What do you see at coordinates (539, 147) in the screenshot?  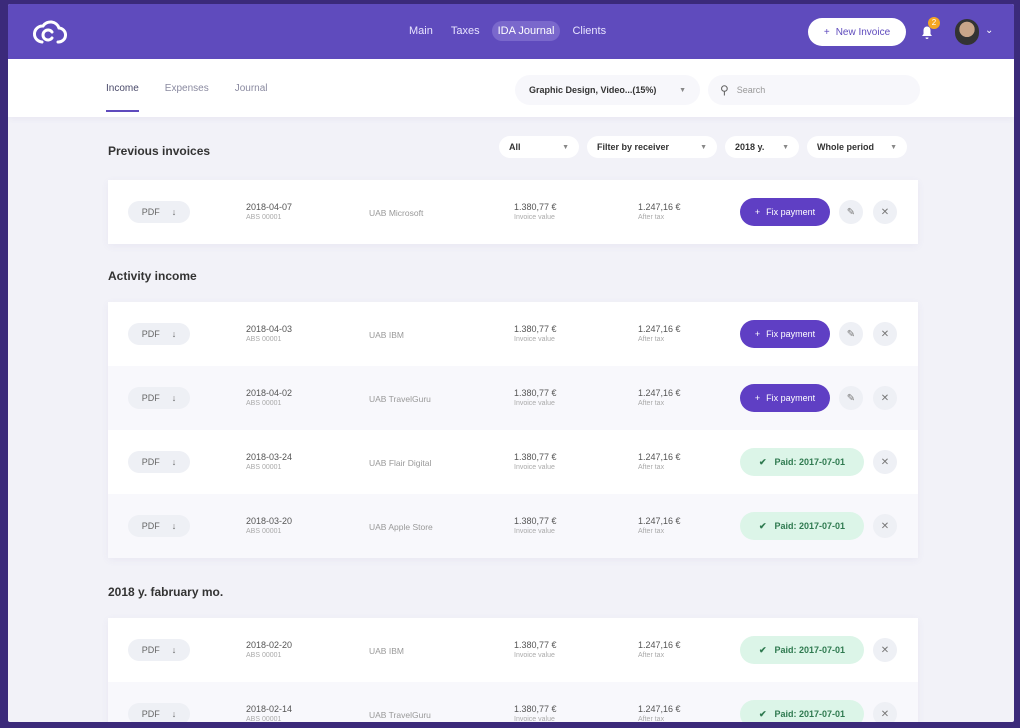 I see `filter-select: All ▼` at bounding box center [539, 147].